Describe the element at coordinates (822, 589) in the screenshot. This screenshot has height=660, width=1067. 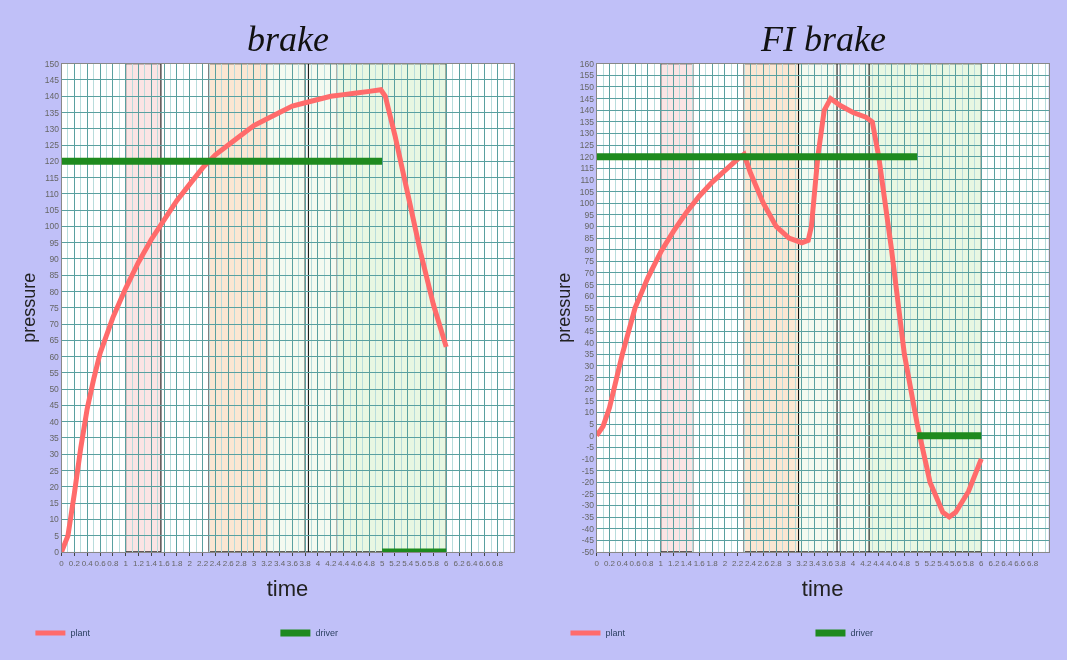
I see `x-axis-title: time` at that location.